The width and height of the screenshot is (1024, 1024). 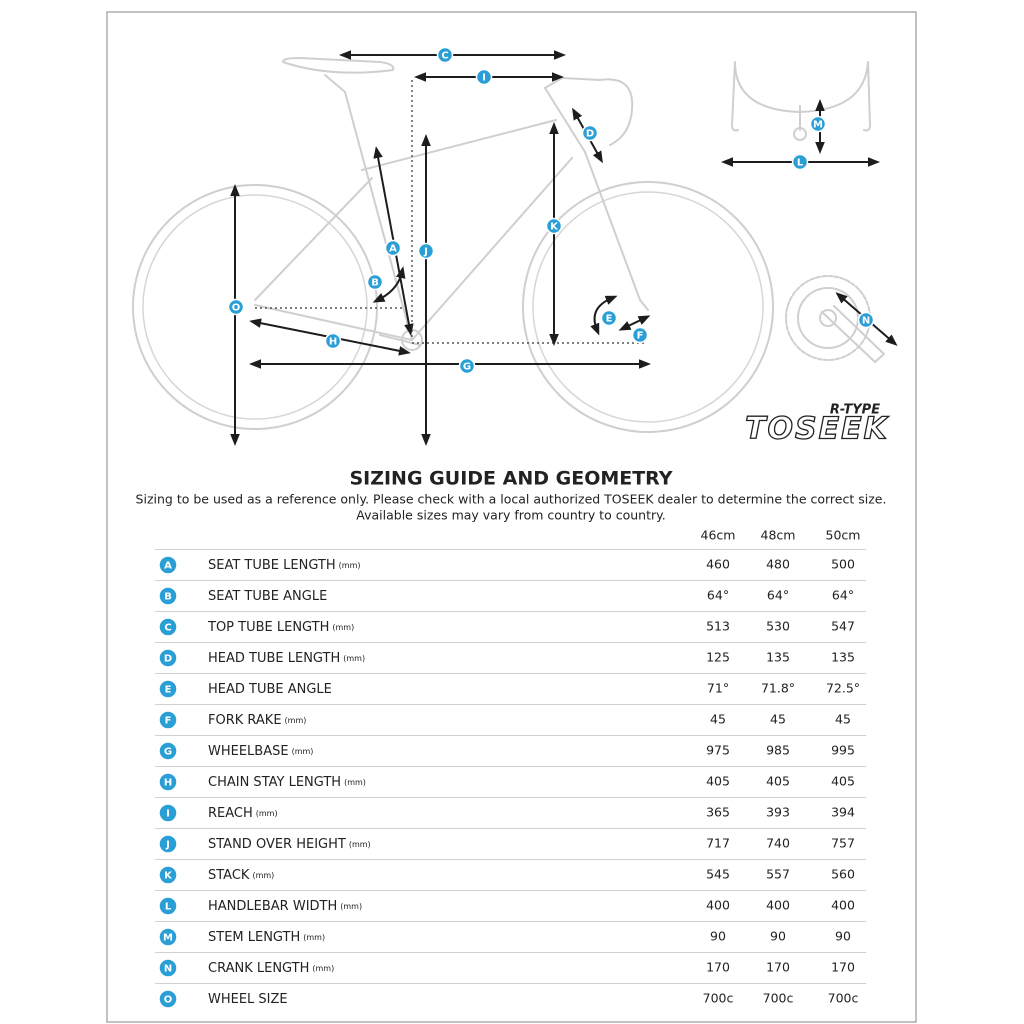 I want to click on row-value: 740, so click(x=778, y=843).